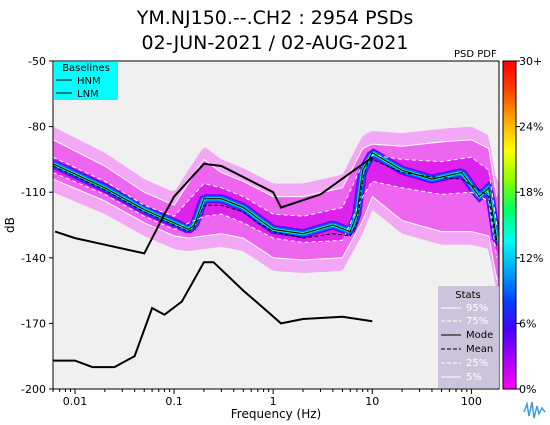  I want to click on p5-legend-label: 5%, so click(474, 377).